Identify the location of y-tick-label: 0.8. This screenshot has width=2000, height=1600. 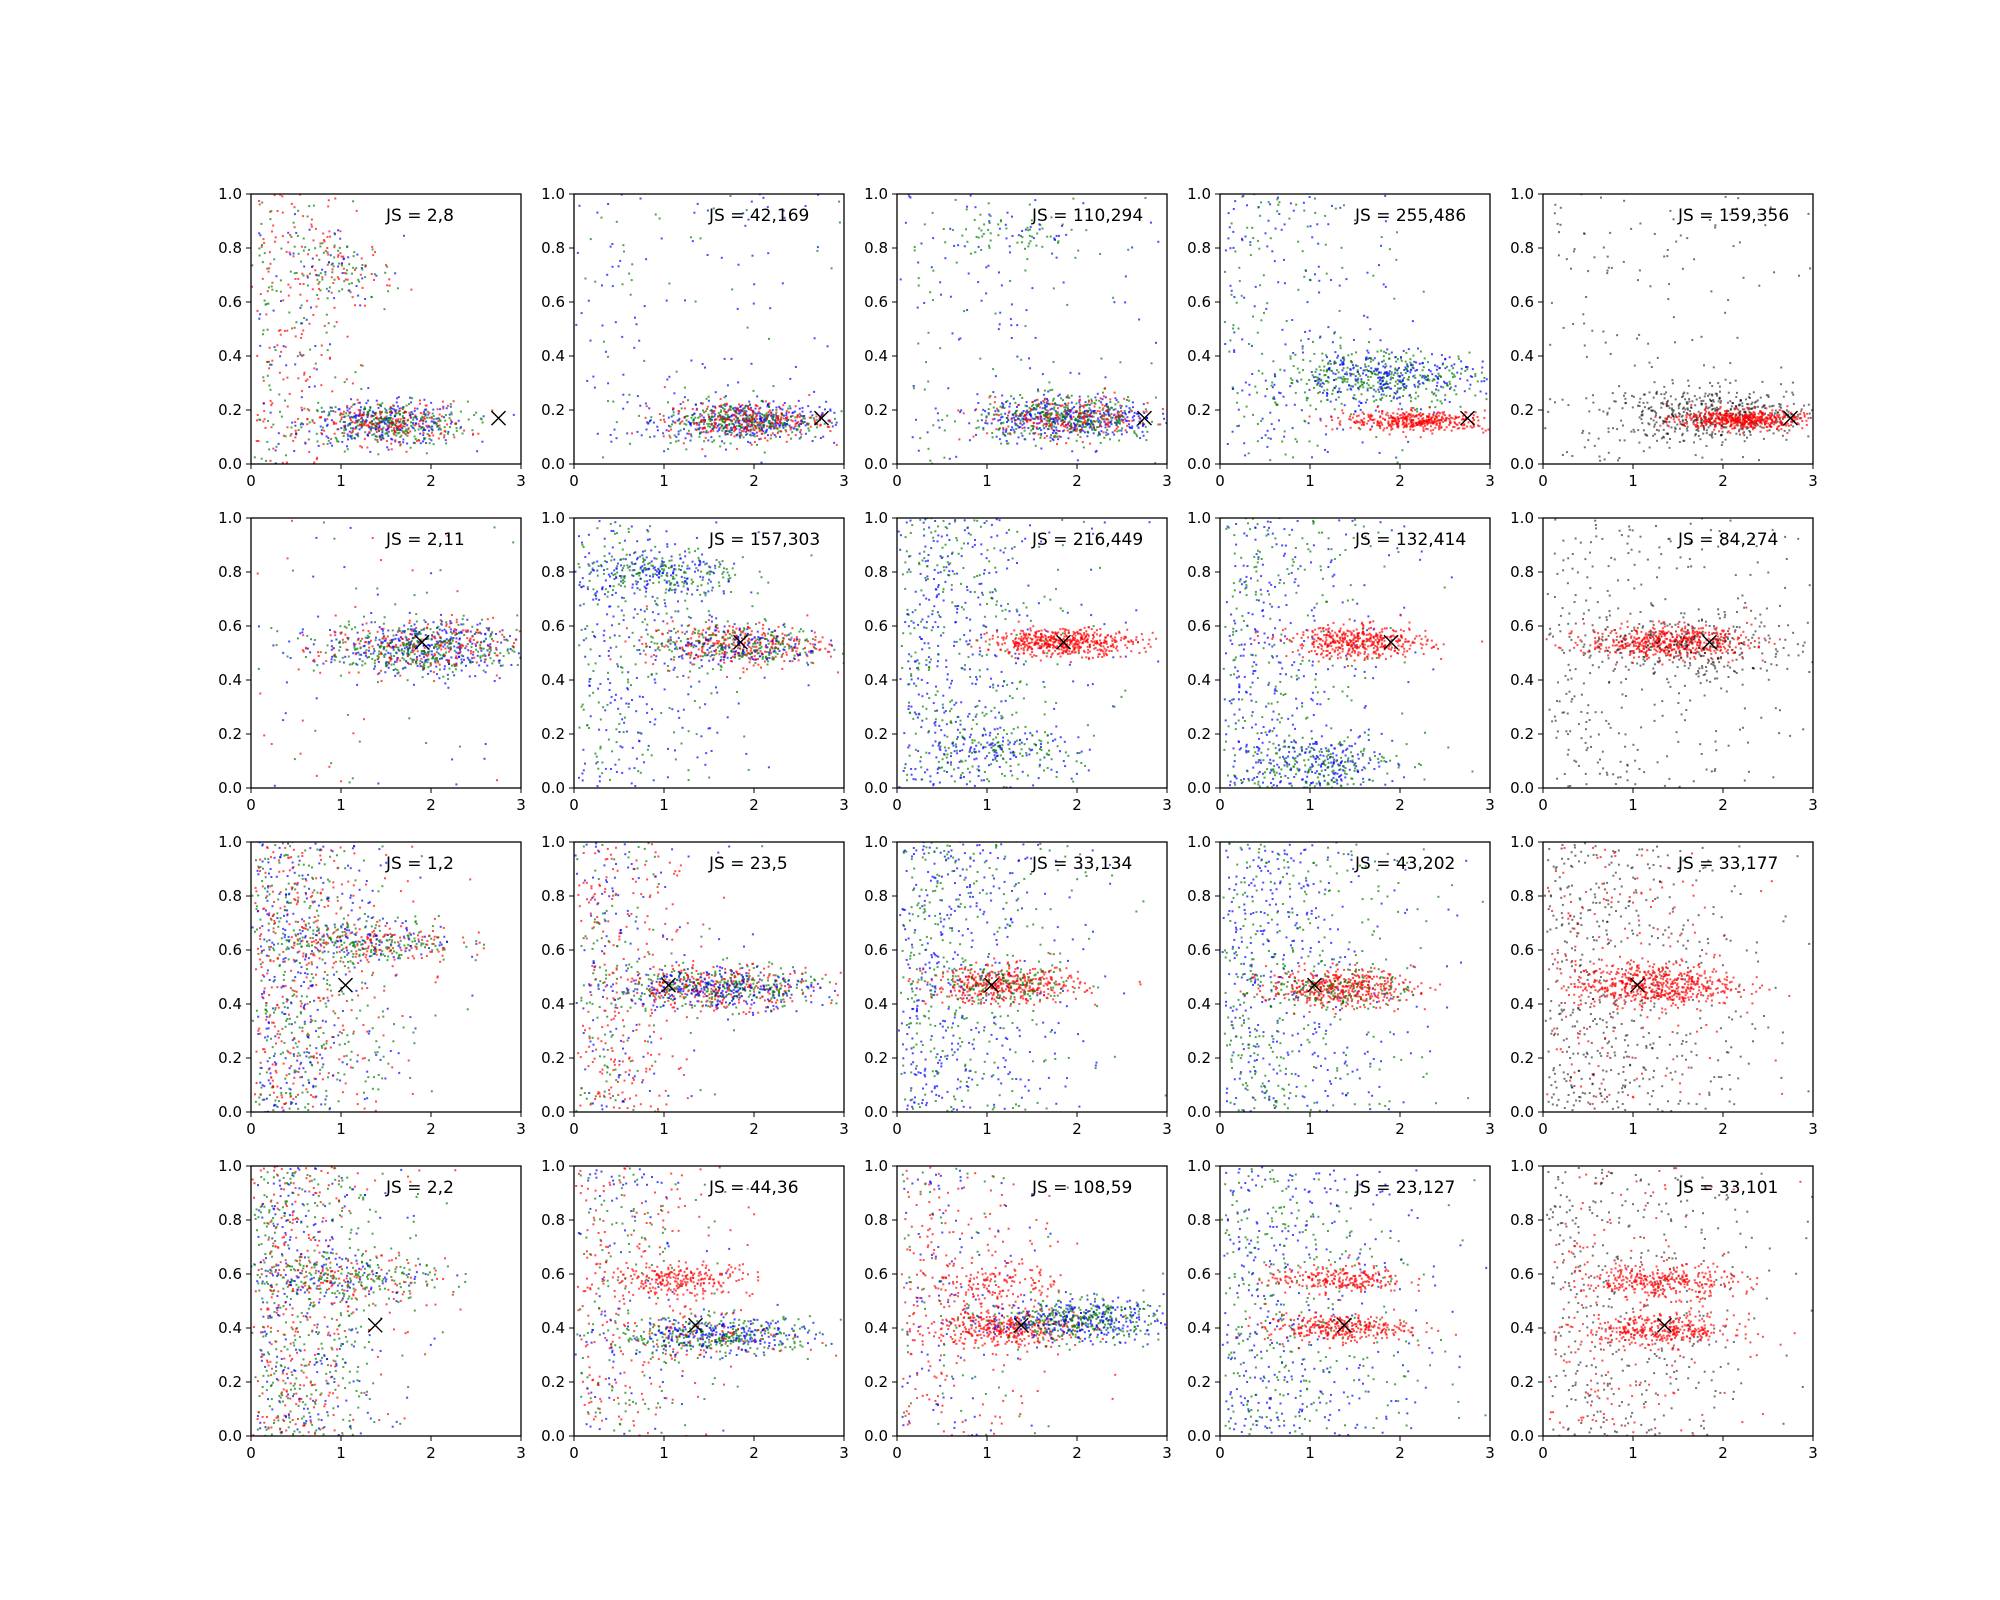
(230, 248).